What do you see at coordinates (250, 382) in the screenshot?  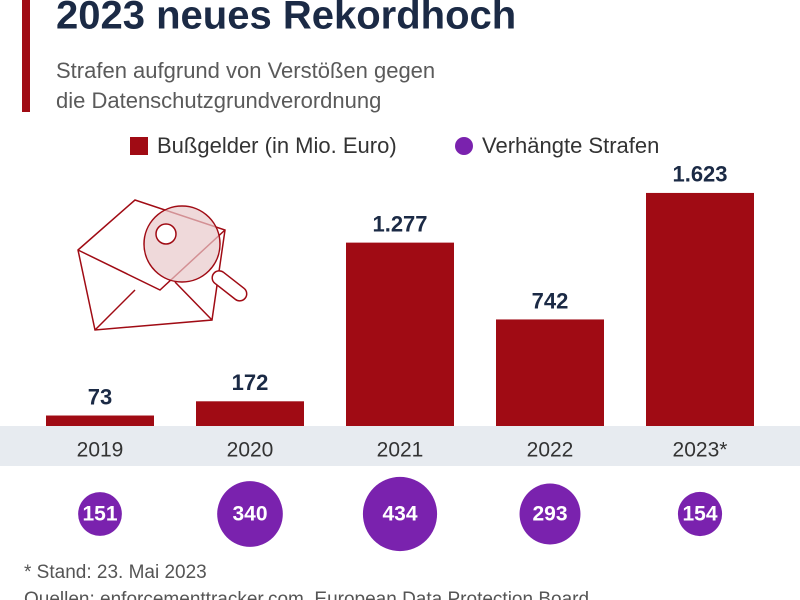 I see `value-label: 172` at bounding box center [250, 382].